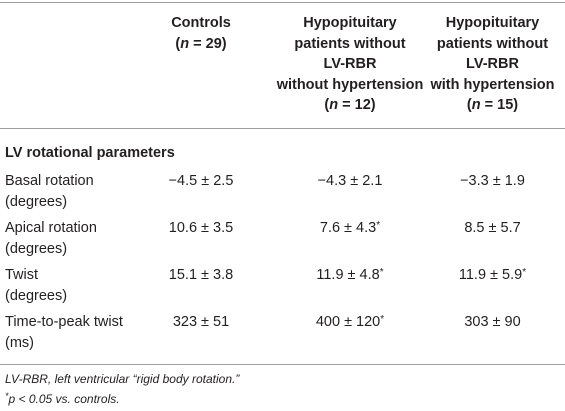  I want to click on section-title: LV rotational parameters, so click(90, 153).